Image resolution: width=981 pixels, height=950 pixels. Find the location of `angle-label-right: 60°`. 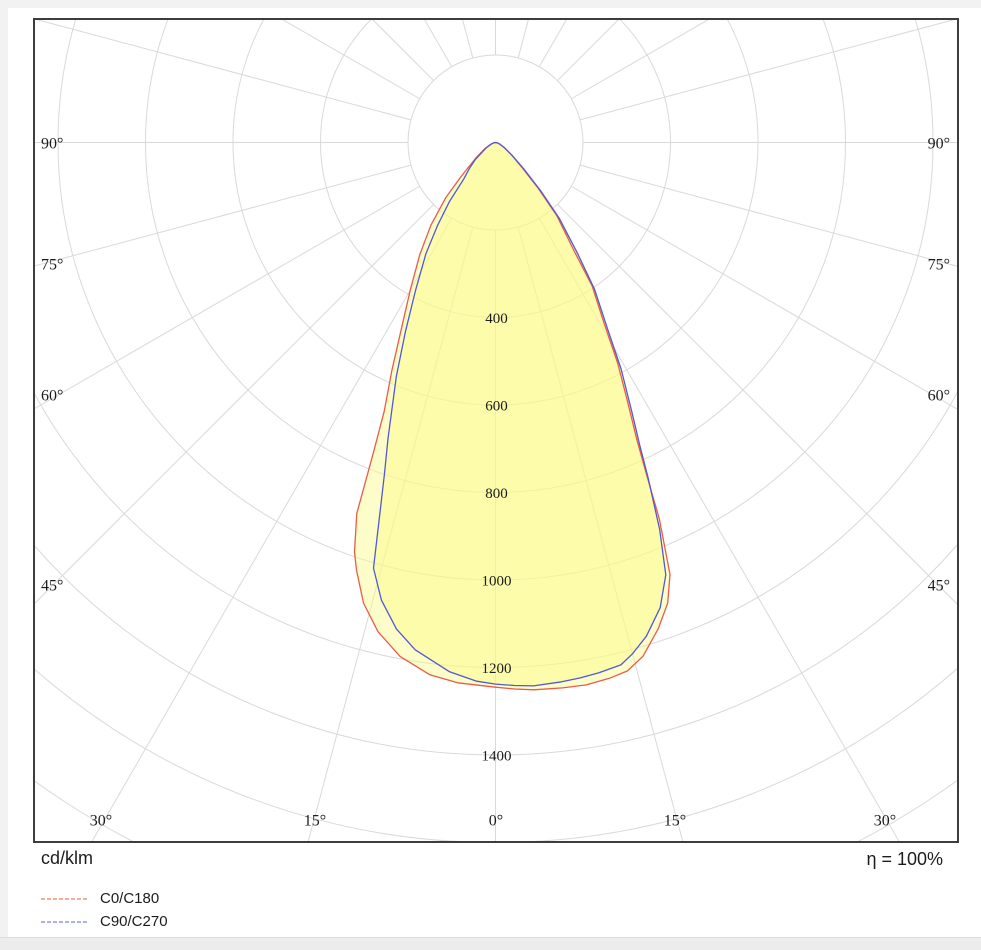

angle-label-right: 60° is located at coordinates (939, 396).